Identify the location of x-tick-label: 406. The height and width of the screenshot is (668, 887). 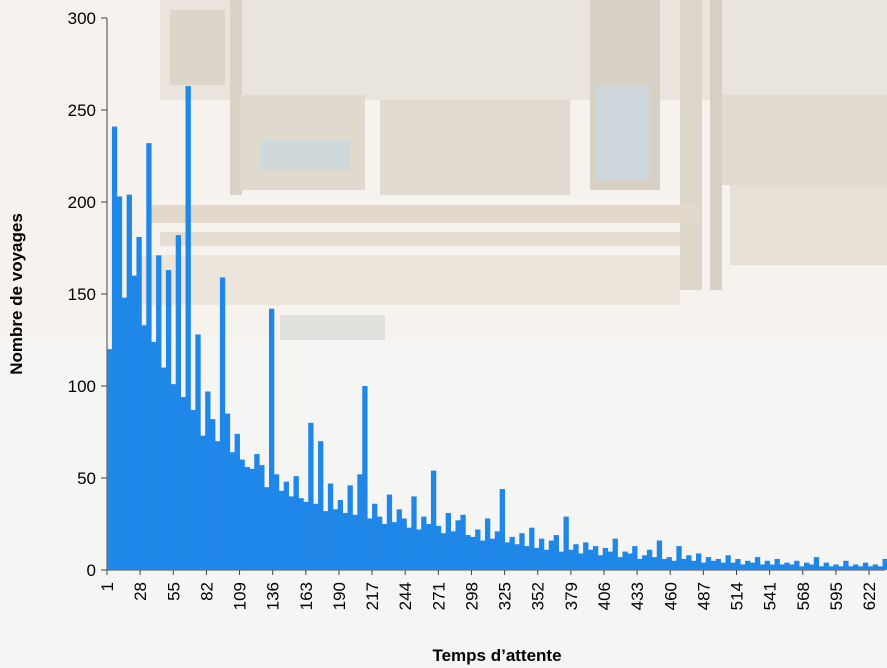
(604, 596).